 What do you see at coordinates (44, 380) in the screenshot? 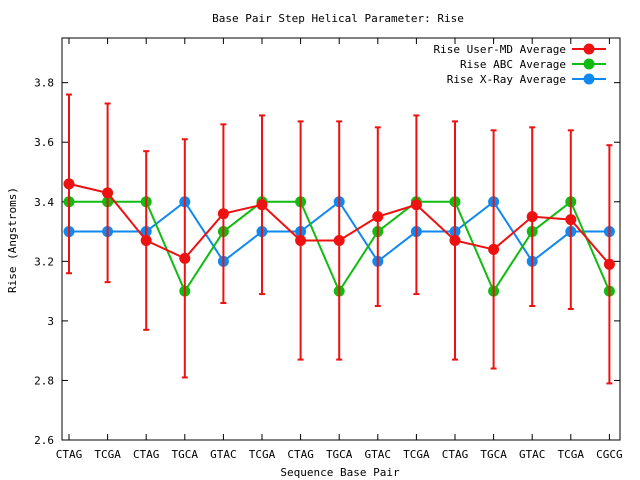
I see `y-tick-label: 2.8` at bounding box center [44, 380].